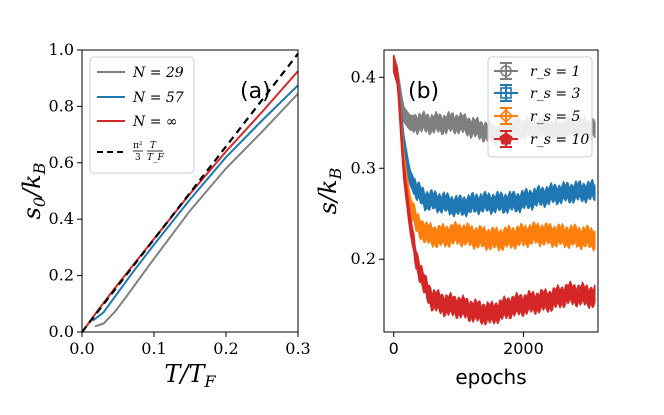 The height and width of the screenshot is (415, 664). Describe the element at coordinates (158, 98) in the screenshot. I see `legend-label-n57: N = 57` at that location.